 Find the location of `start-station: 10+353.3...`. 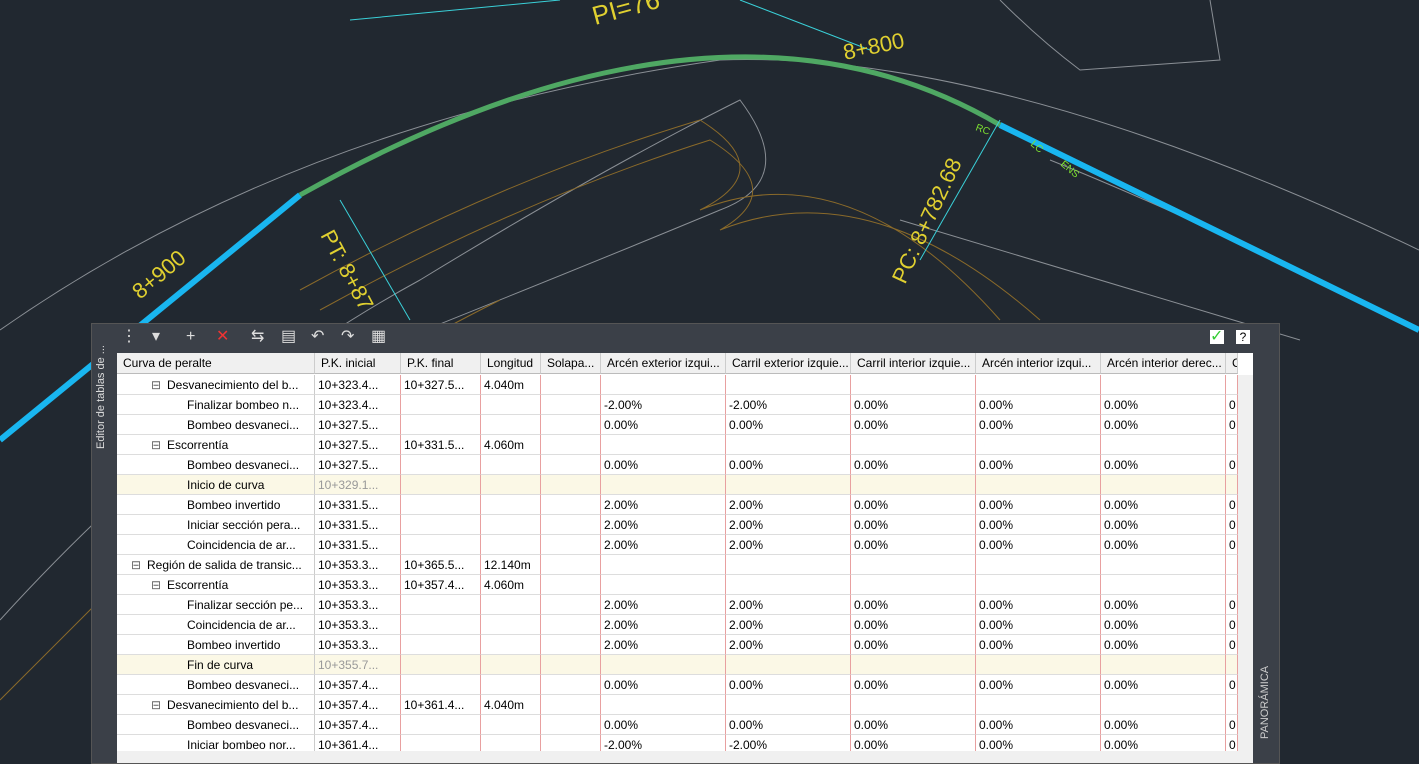

start-station: 10+353.3... is located at coordinates (358, 565).